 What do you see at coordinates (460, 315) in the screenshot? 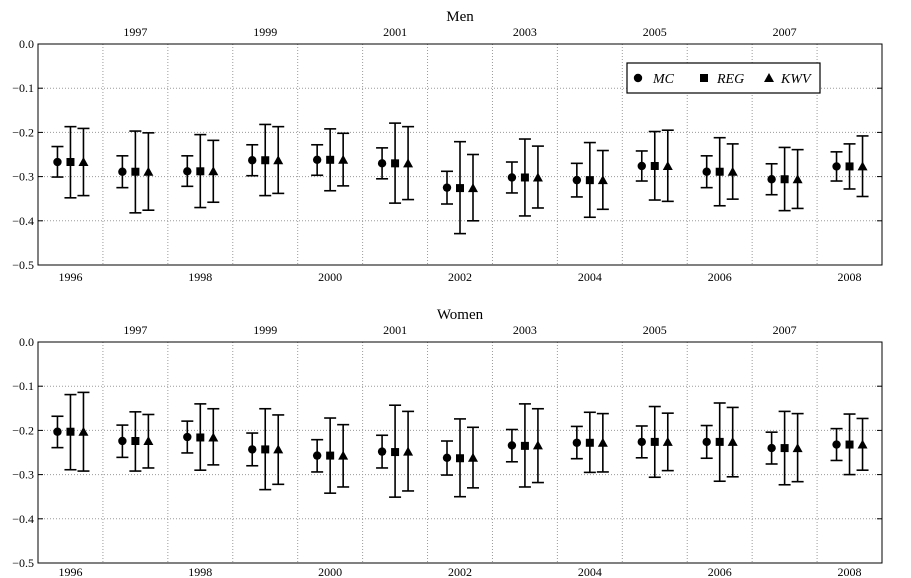
I see `women-panel-title: Women` at bounding box center [460, 315].